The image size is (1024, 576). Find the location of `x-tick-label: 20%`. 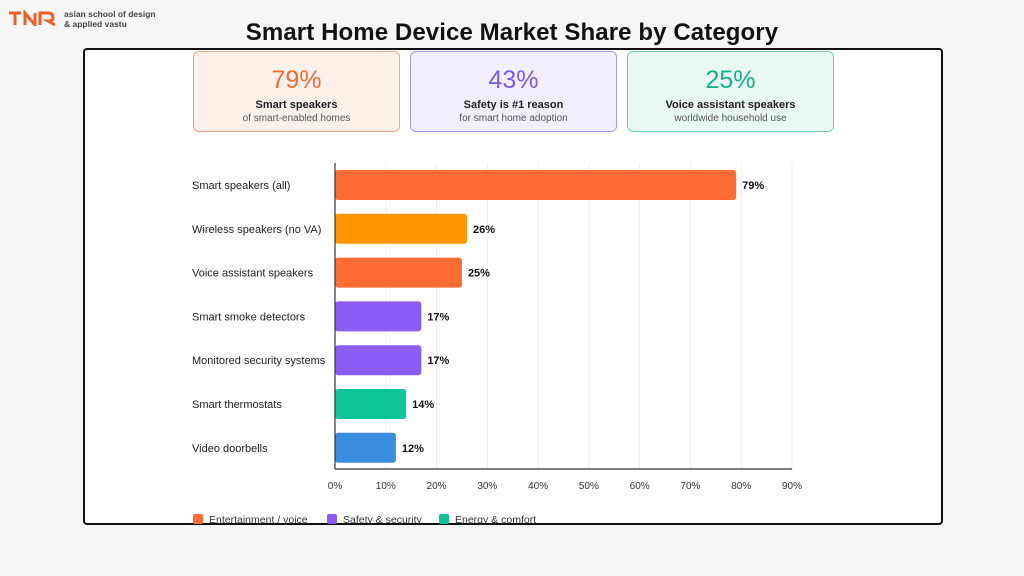

x-tick-label: 20% is located at coordinates (437, 486).